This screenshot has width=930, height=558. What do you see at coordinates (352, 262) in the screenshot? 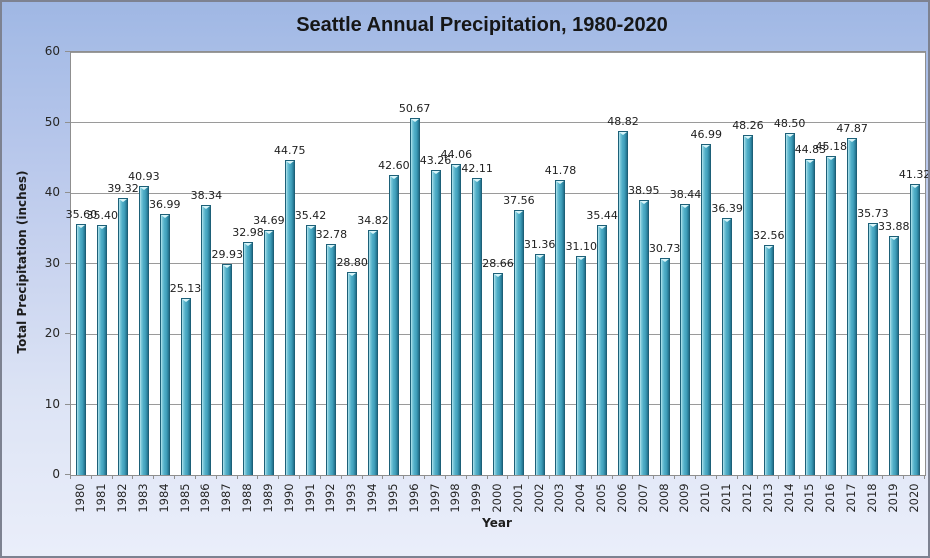
I see `bar-value-label: 28.80` at bounding box center [352, 262].